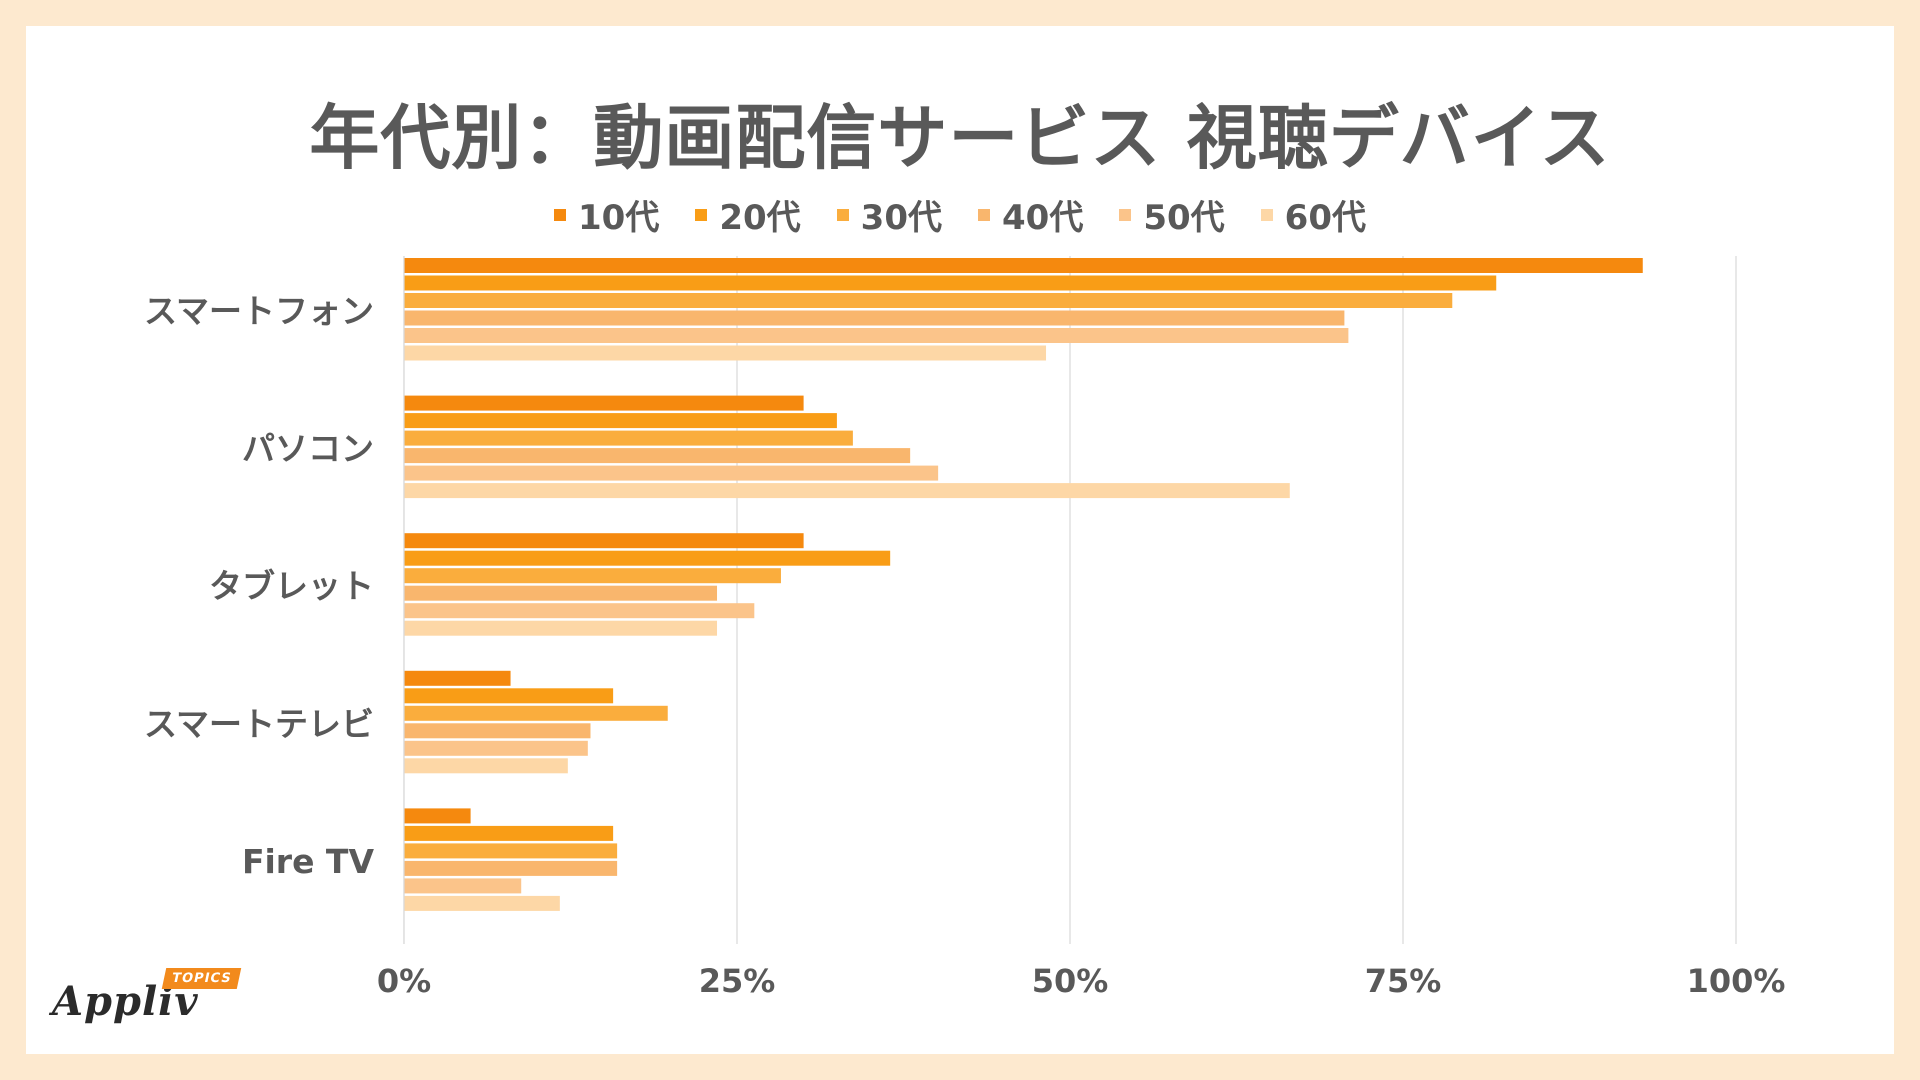 The height and width of the screenshot is (1080, 1920). I want to click on x-tick-label-3: 75%, so click(1403, 981).